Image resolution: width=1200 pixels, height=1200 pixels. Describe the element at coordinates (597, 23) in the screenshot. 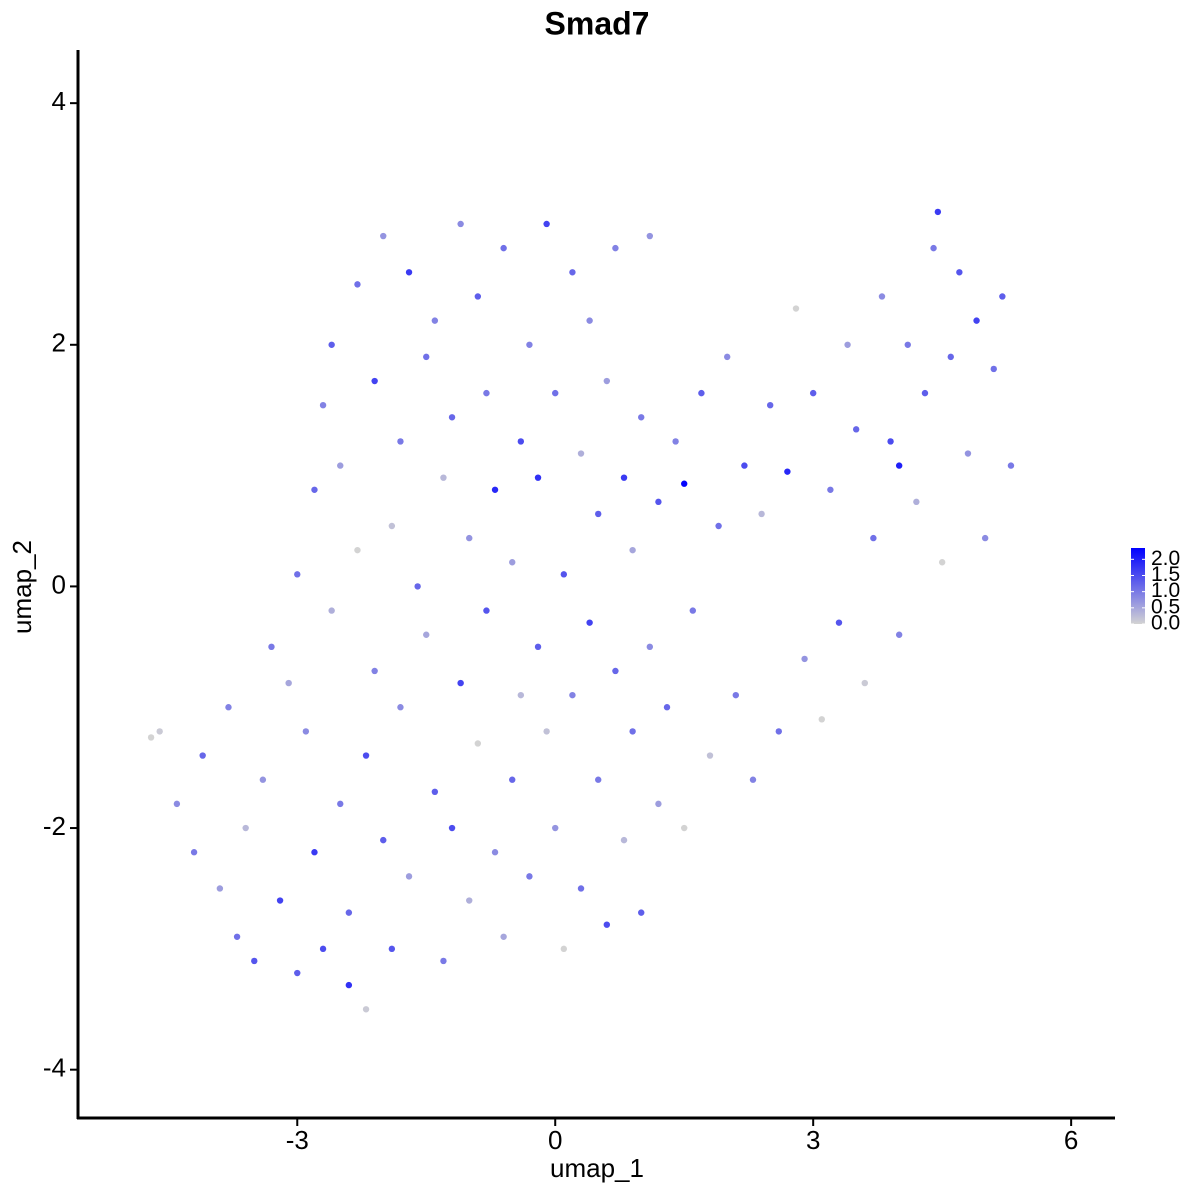

I see `chart-title: Smad7` at that location.